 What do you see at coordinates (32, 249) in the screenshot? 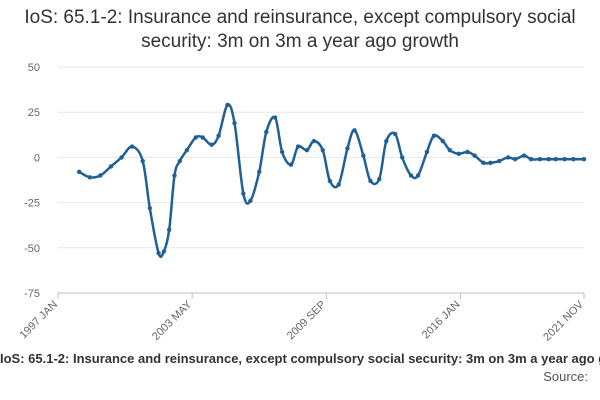
I see `y-tick-label: -50` at bounding box center [32, 249].